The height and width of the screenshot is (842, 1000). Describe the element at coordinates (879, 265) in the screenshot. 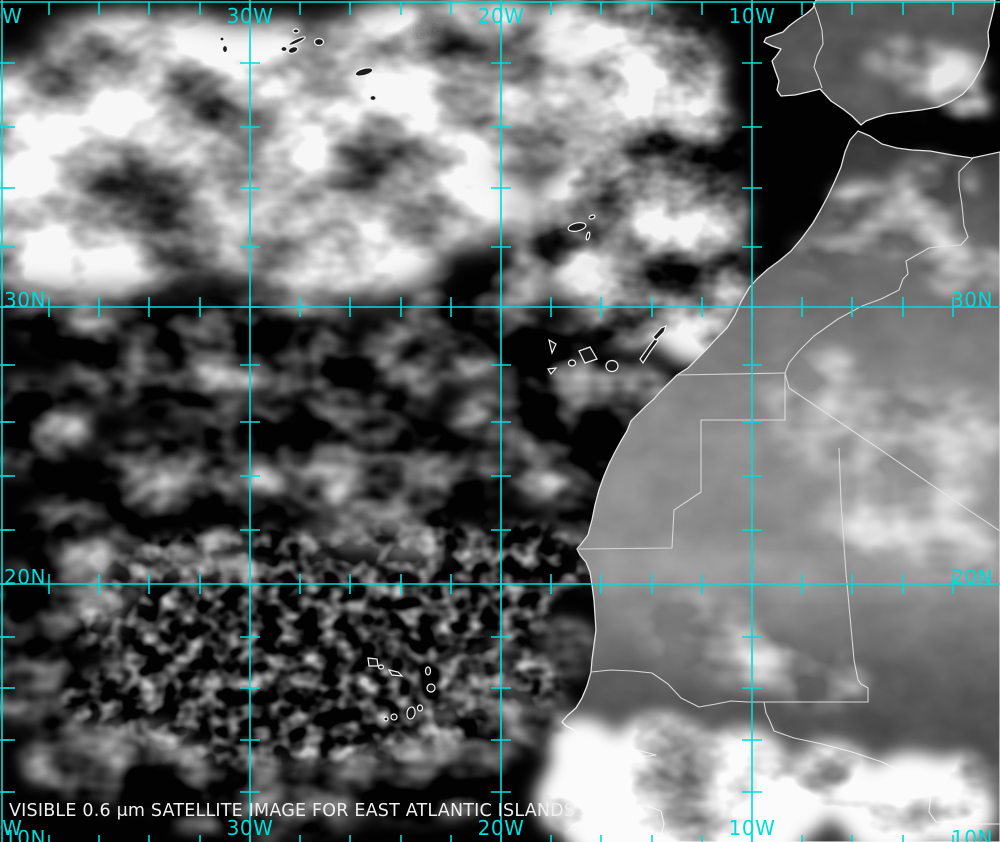

I see `border-morocco-algeria` at that location.